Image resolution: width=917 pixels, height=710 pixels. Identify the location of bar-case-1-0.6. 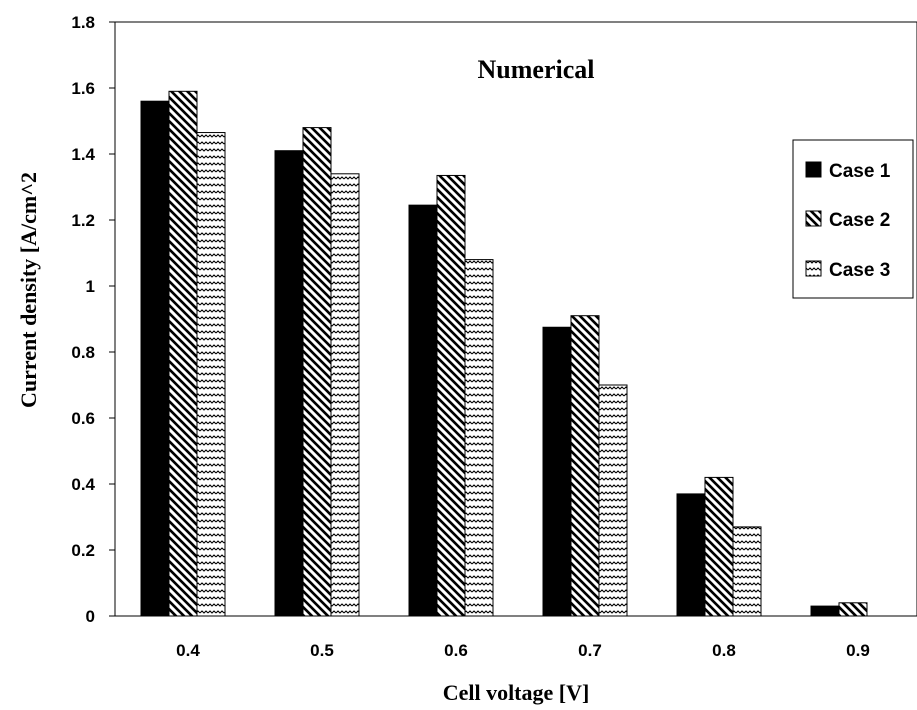
(423, 410).